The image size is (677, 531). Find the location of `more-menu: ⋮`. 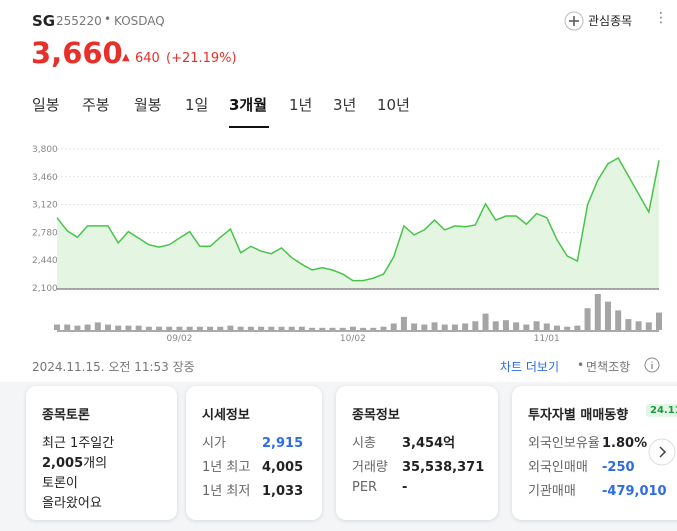

more-menu: ⋮ is located at coordinates (661, 18).